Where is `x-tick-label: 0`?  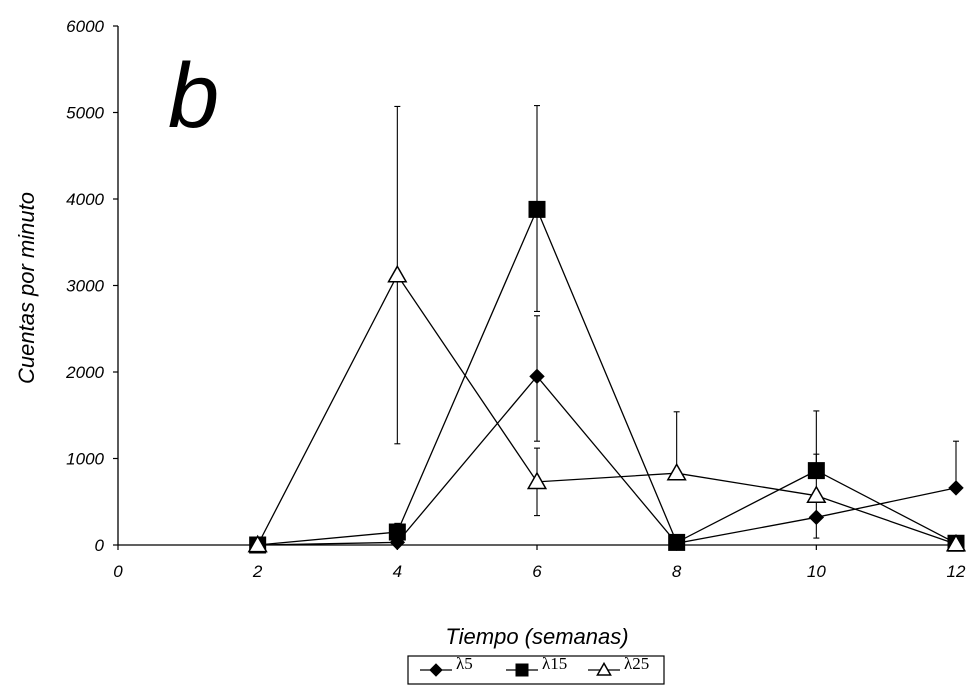
x-tick-label: 0 is located at coordinates (118, 571).